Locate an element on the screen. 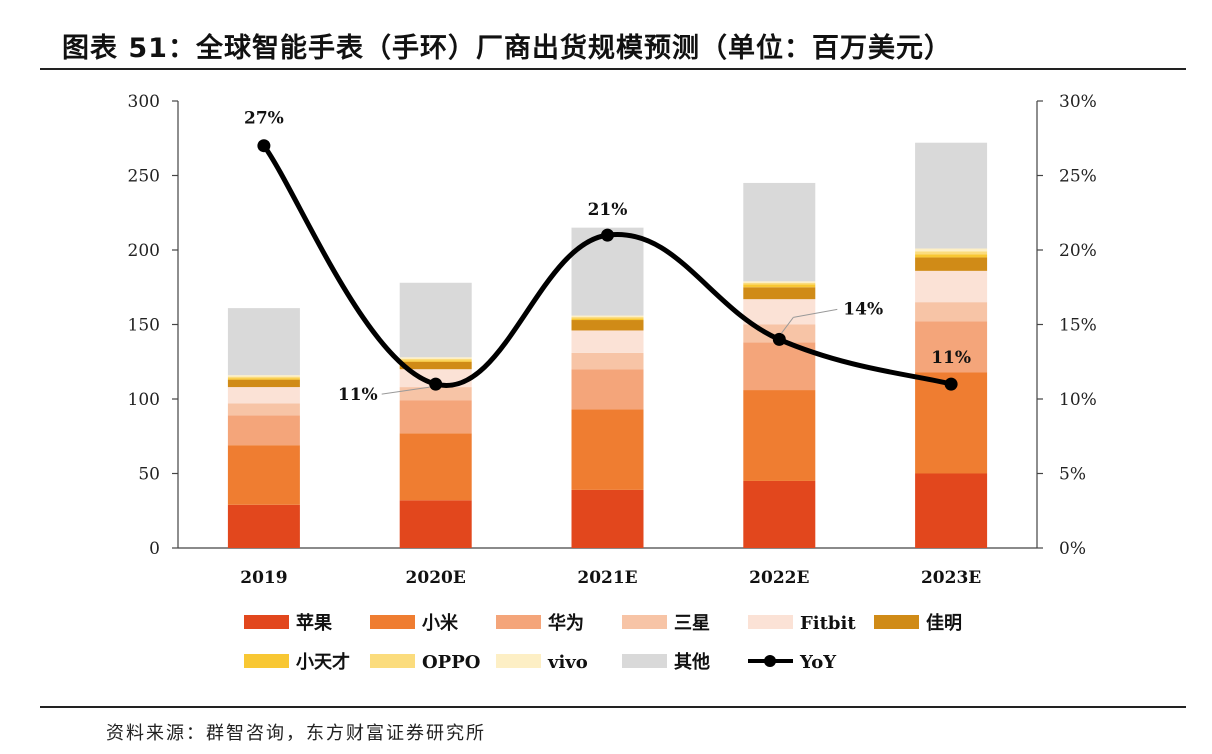 This screenshot has width=1212, height=754. legend-label: 小米 is located at coordinates (440, 623).